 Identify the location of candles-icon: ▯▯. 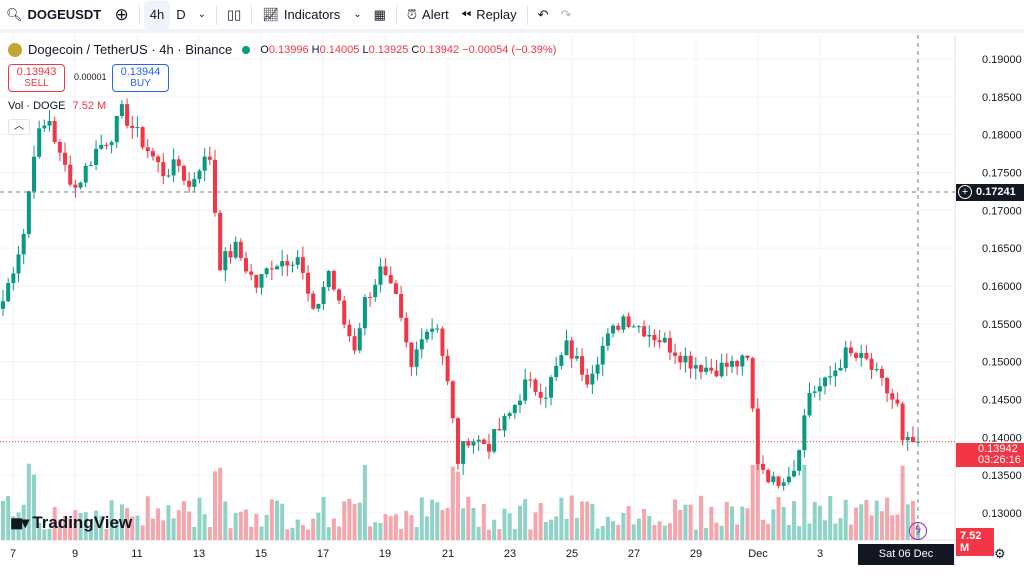
(234, 14).